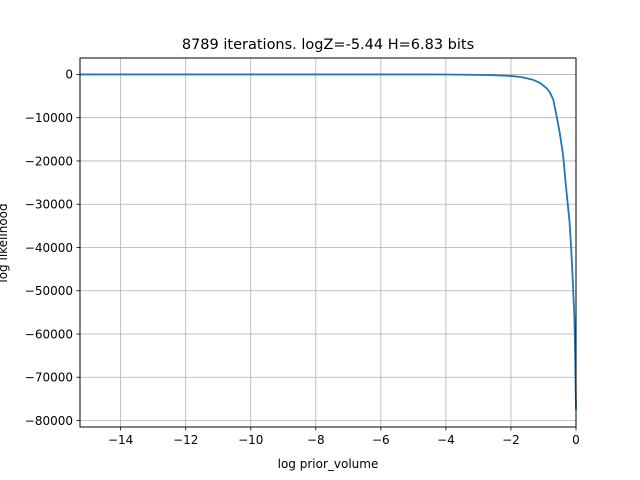 The width and height of the screenshot is (640, 480). I want to click on x-tick-label: −8, so click(316, 440).